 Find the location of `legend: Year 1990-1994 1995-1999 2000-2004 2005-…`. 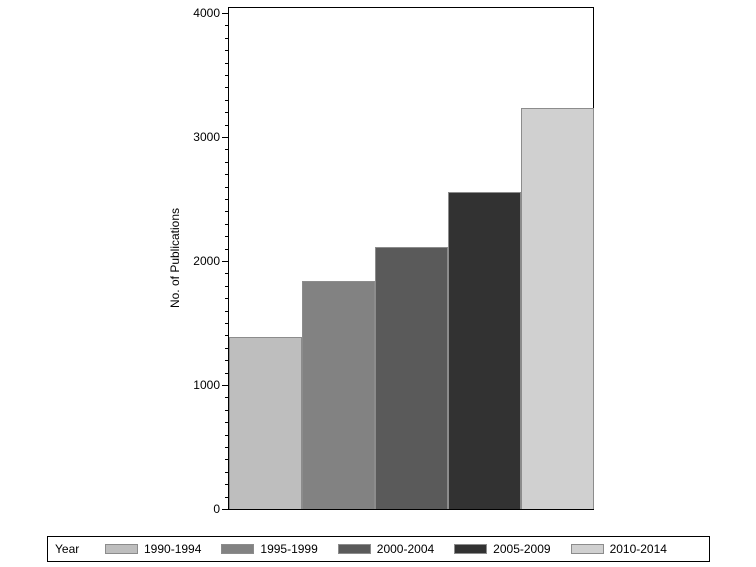

legend: Year 1990-1994 1995-1999 2000-2004 2005-… is located at coordinates (378, 549).